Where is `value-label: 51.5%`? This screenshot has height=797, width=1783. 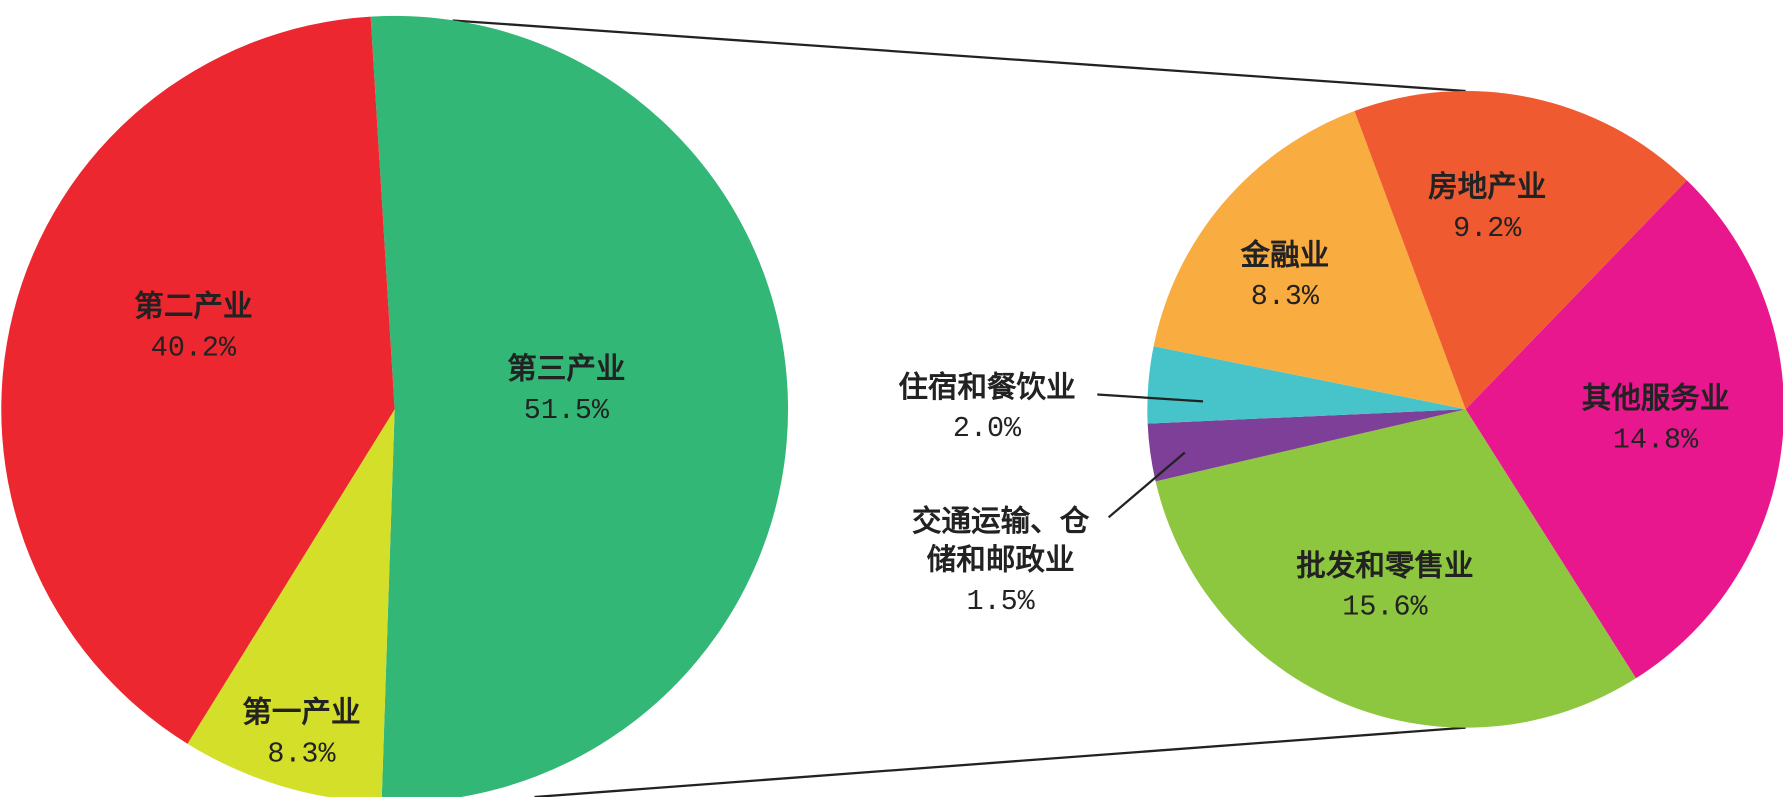
value-label: 51.5% is located at coordinates (567, 410).